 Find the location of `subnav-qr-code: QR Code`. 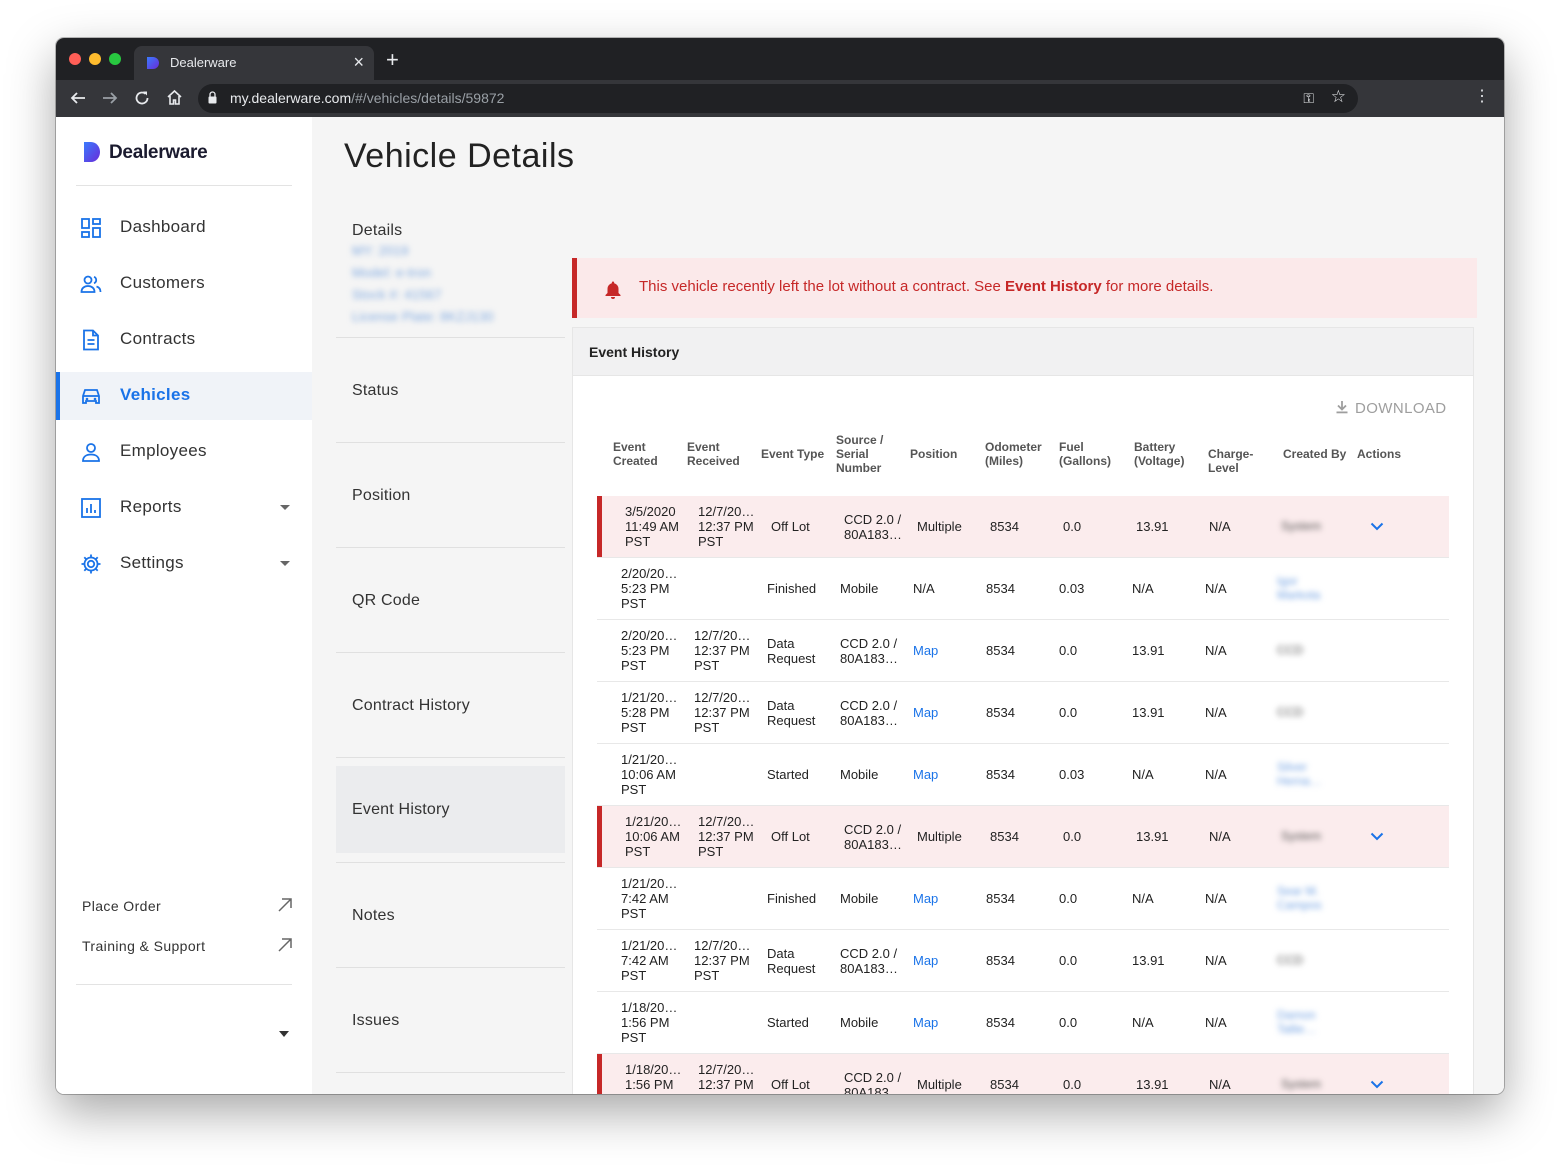

subnav-qr-code: QR Code is located at coordinates (450, 600).